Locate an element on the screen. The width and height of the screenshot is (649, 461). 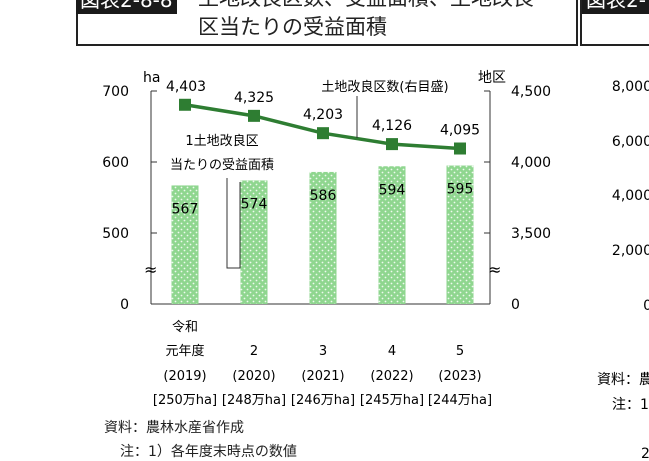
line-value-label: 4,203 is located at coordinates (323, 115).